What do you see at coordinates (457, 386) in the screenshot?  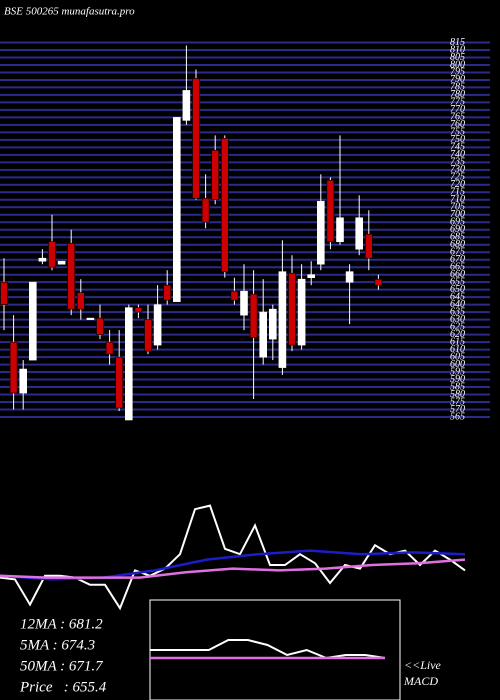 I see `y-tick-label: 585` at bounding box center [457, 386].